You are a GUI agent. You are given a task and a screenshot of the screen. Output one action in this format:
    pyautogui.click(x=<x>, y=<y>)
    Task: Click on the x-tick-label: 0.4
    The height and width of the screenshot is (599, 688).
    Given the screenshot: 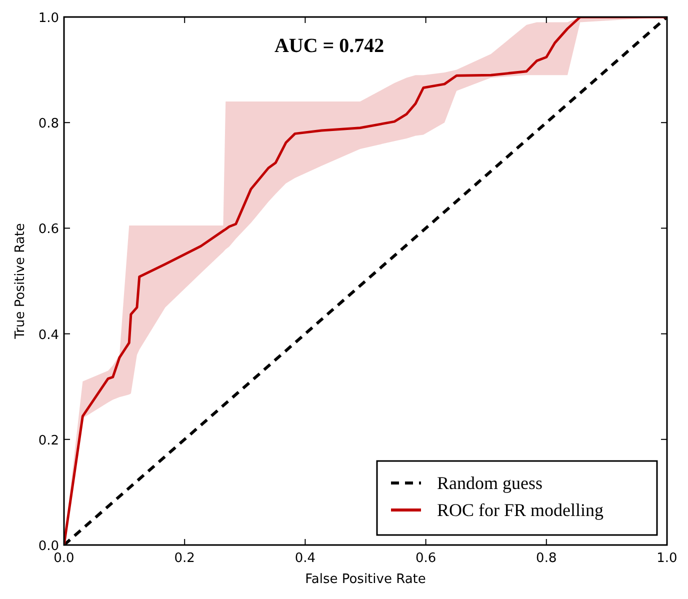 What is the action you would take?
    pyautogui.click(x=305, y=558)
    